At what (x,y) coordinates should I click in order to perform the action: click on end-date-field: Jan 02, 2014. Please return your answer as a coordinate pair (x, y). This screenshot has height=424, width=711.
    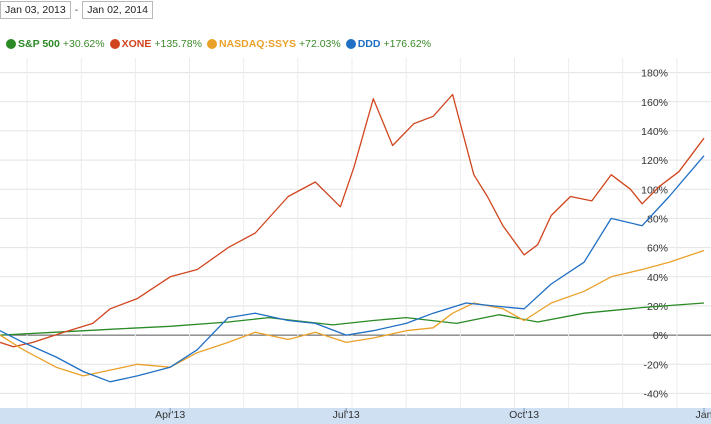
    Looking at the image, I should click on (117, 10).